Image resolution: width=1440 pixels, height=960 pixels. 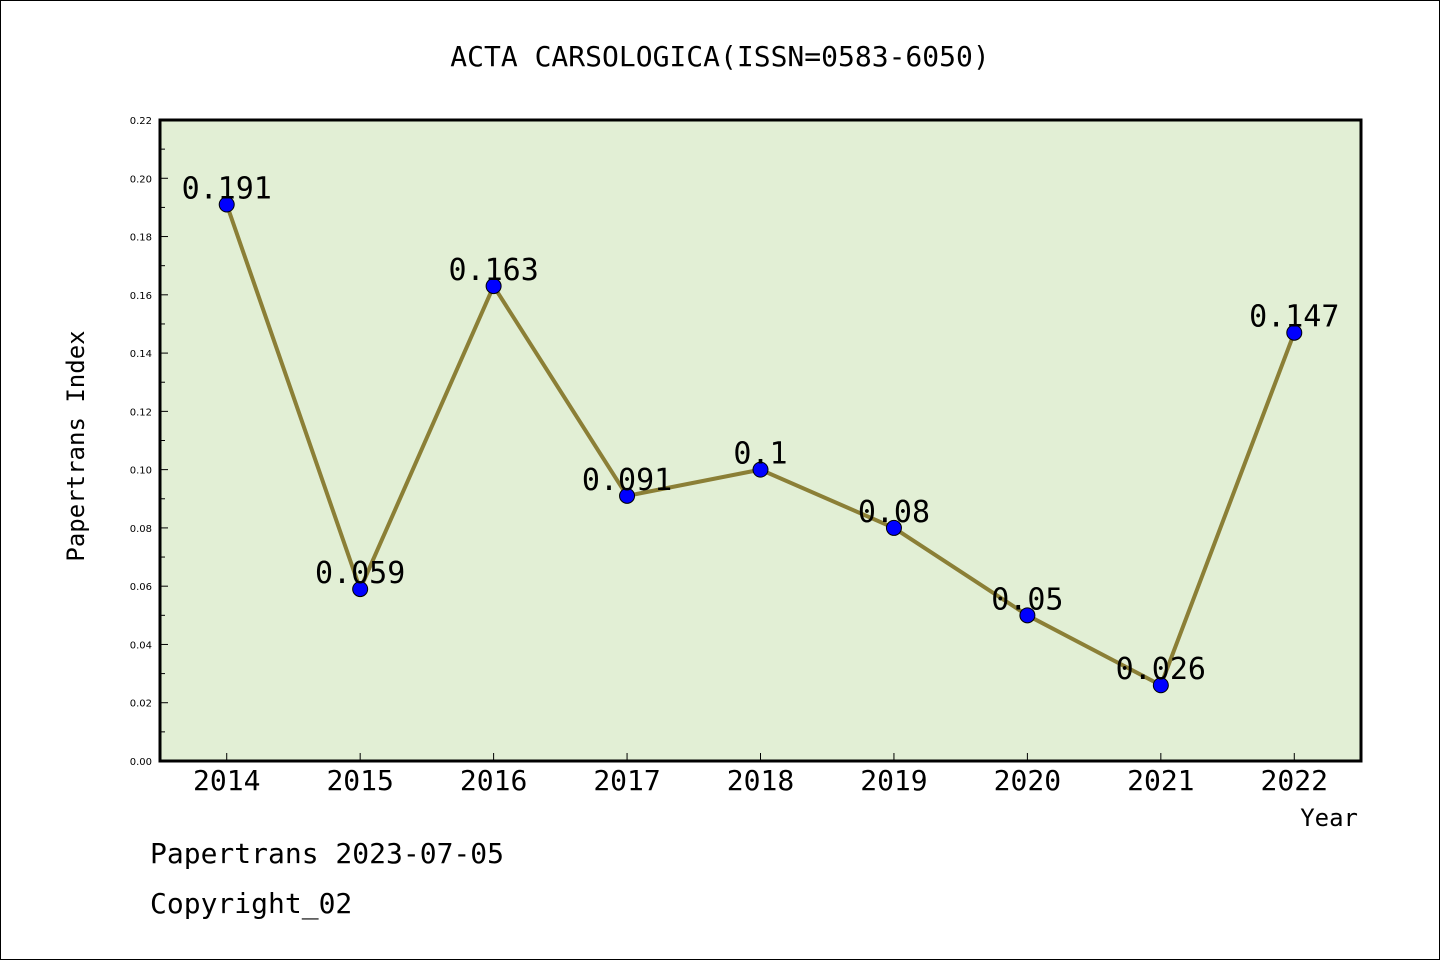 What do you see at coordinates (359, 780) in the screenshot?
I see `x-tick-label: 2015` at bounding box center [359, 780].